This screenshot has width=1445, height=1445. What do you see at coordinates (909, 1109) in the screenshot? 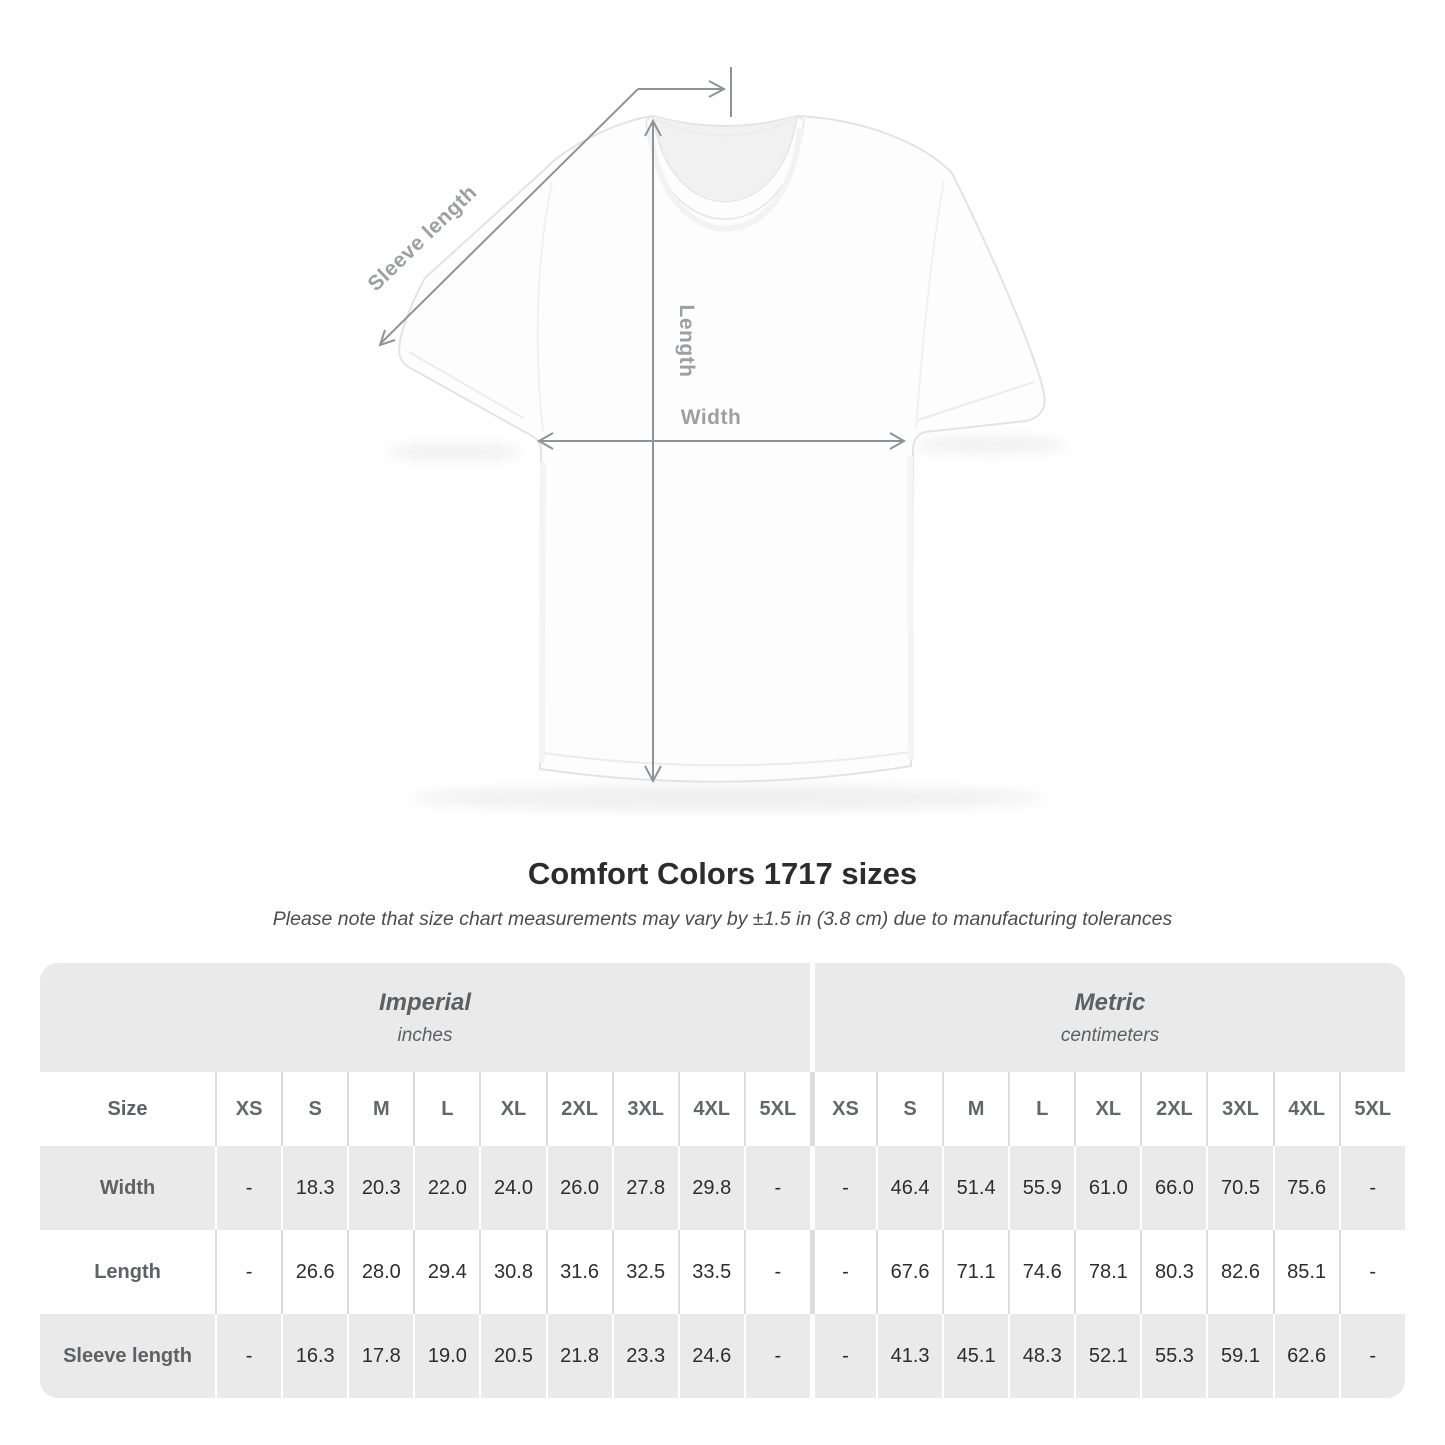
I see `metric-size-header: S` at bounding box center [909, 1109].